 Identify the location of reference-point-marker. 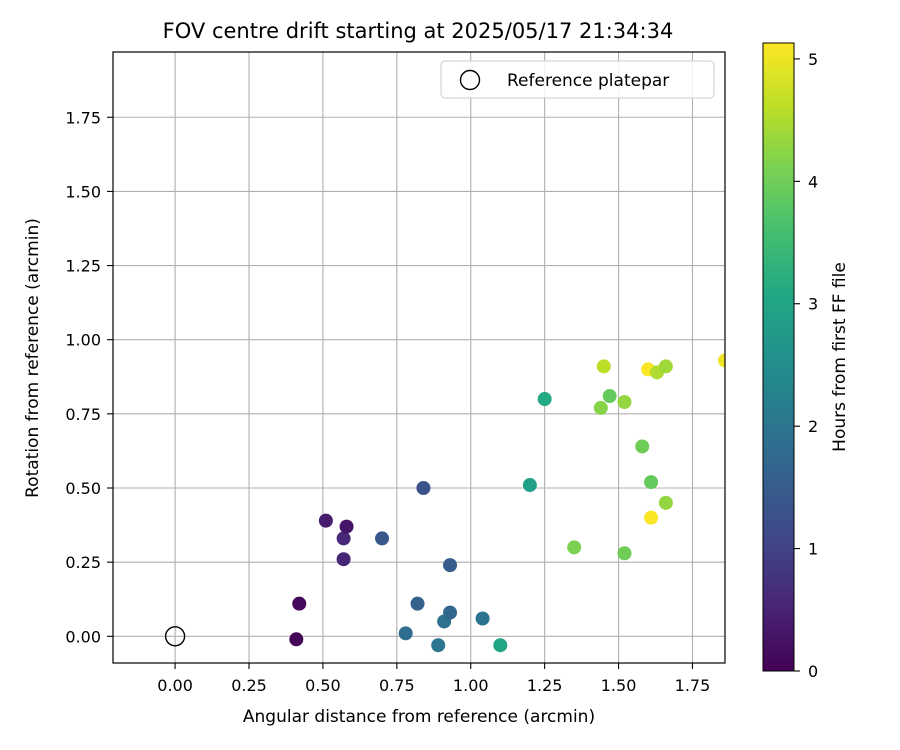
(175, 636).